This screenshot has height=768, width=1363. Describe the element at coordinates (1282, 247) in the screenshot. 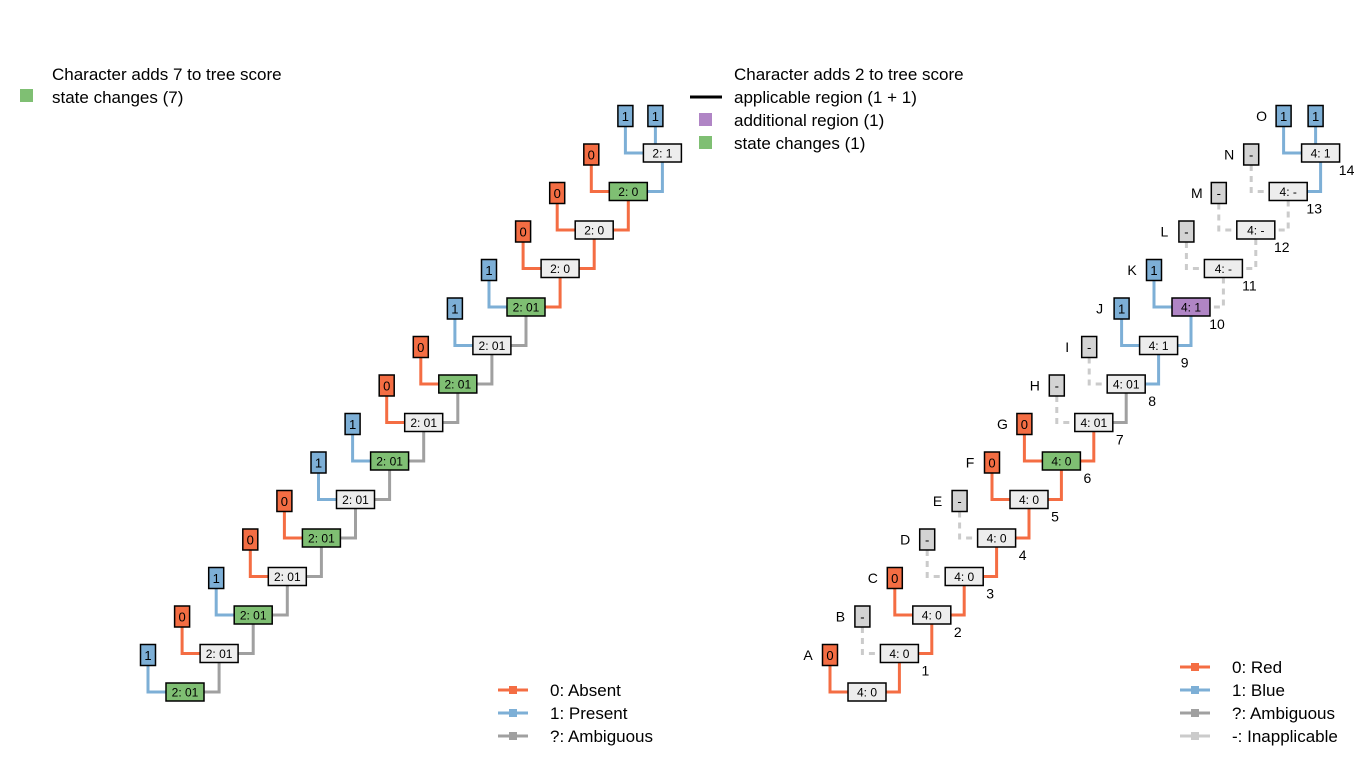

I see `right-node-number: 12` at that location.